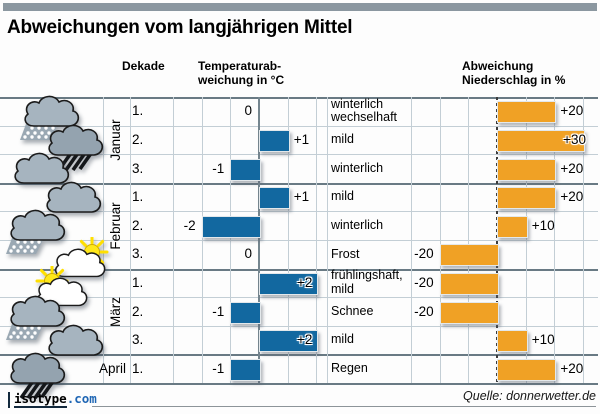 This screenshot has width=600, height=414. Describe the element at coordinates (61, 285) in the screenshot. I see `sun-cloud-left-svg` at that location.